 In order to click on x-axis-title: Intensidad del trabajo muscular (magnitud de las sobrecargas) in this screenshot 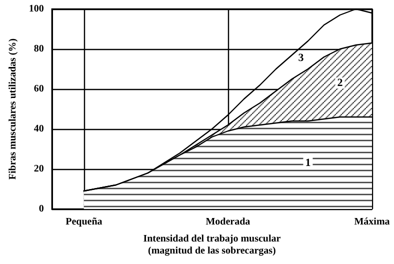, I will do `click(212, 245)`.